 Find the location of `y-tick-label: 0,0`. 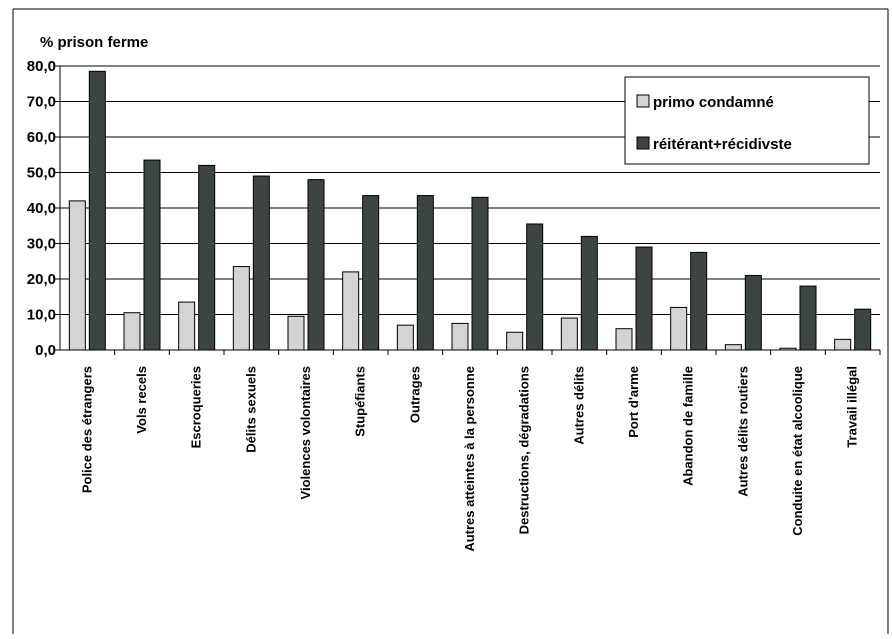

y-tick-label: 0,0 is located at coordinates (45, 350).